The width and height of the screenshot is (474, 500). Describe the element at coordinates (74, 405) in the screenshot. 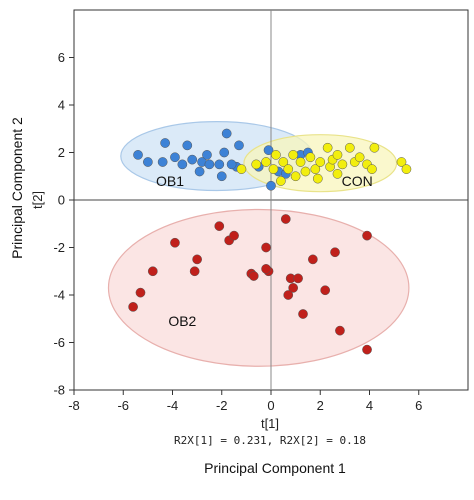

I see `x-tick-label: -8` at that location.